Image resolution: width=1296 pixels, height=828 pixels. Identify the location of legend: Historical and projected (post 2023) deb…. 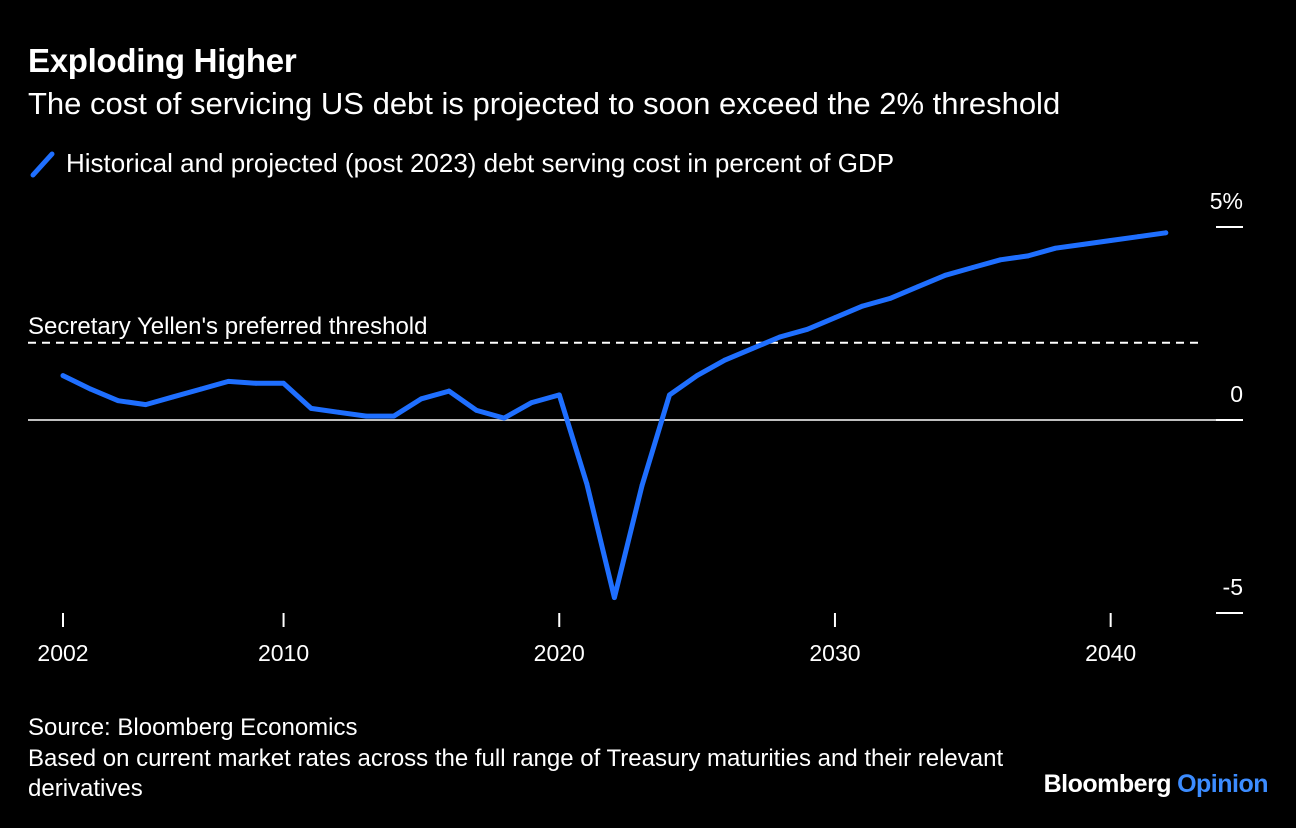
(461, 163).